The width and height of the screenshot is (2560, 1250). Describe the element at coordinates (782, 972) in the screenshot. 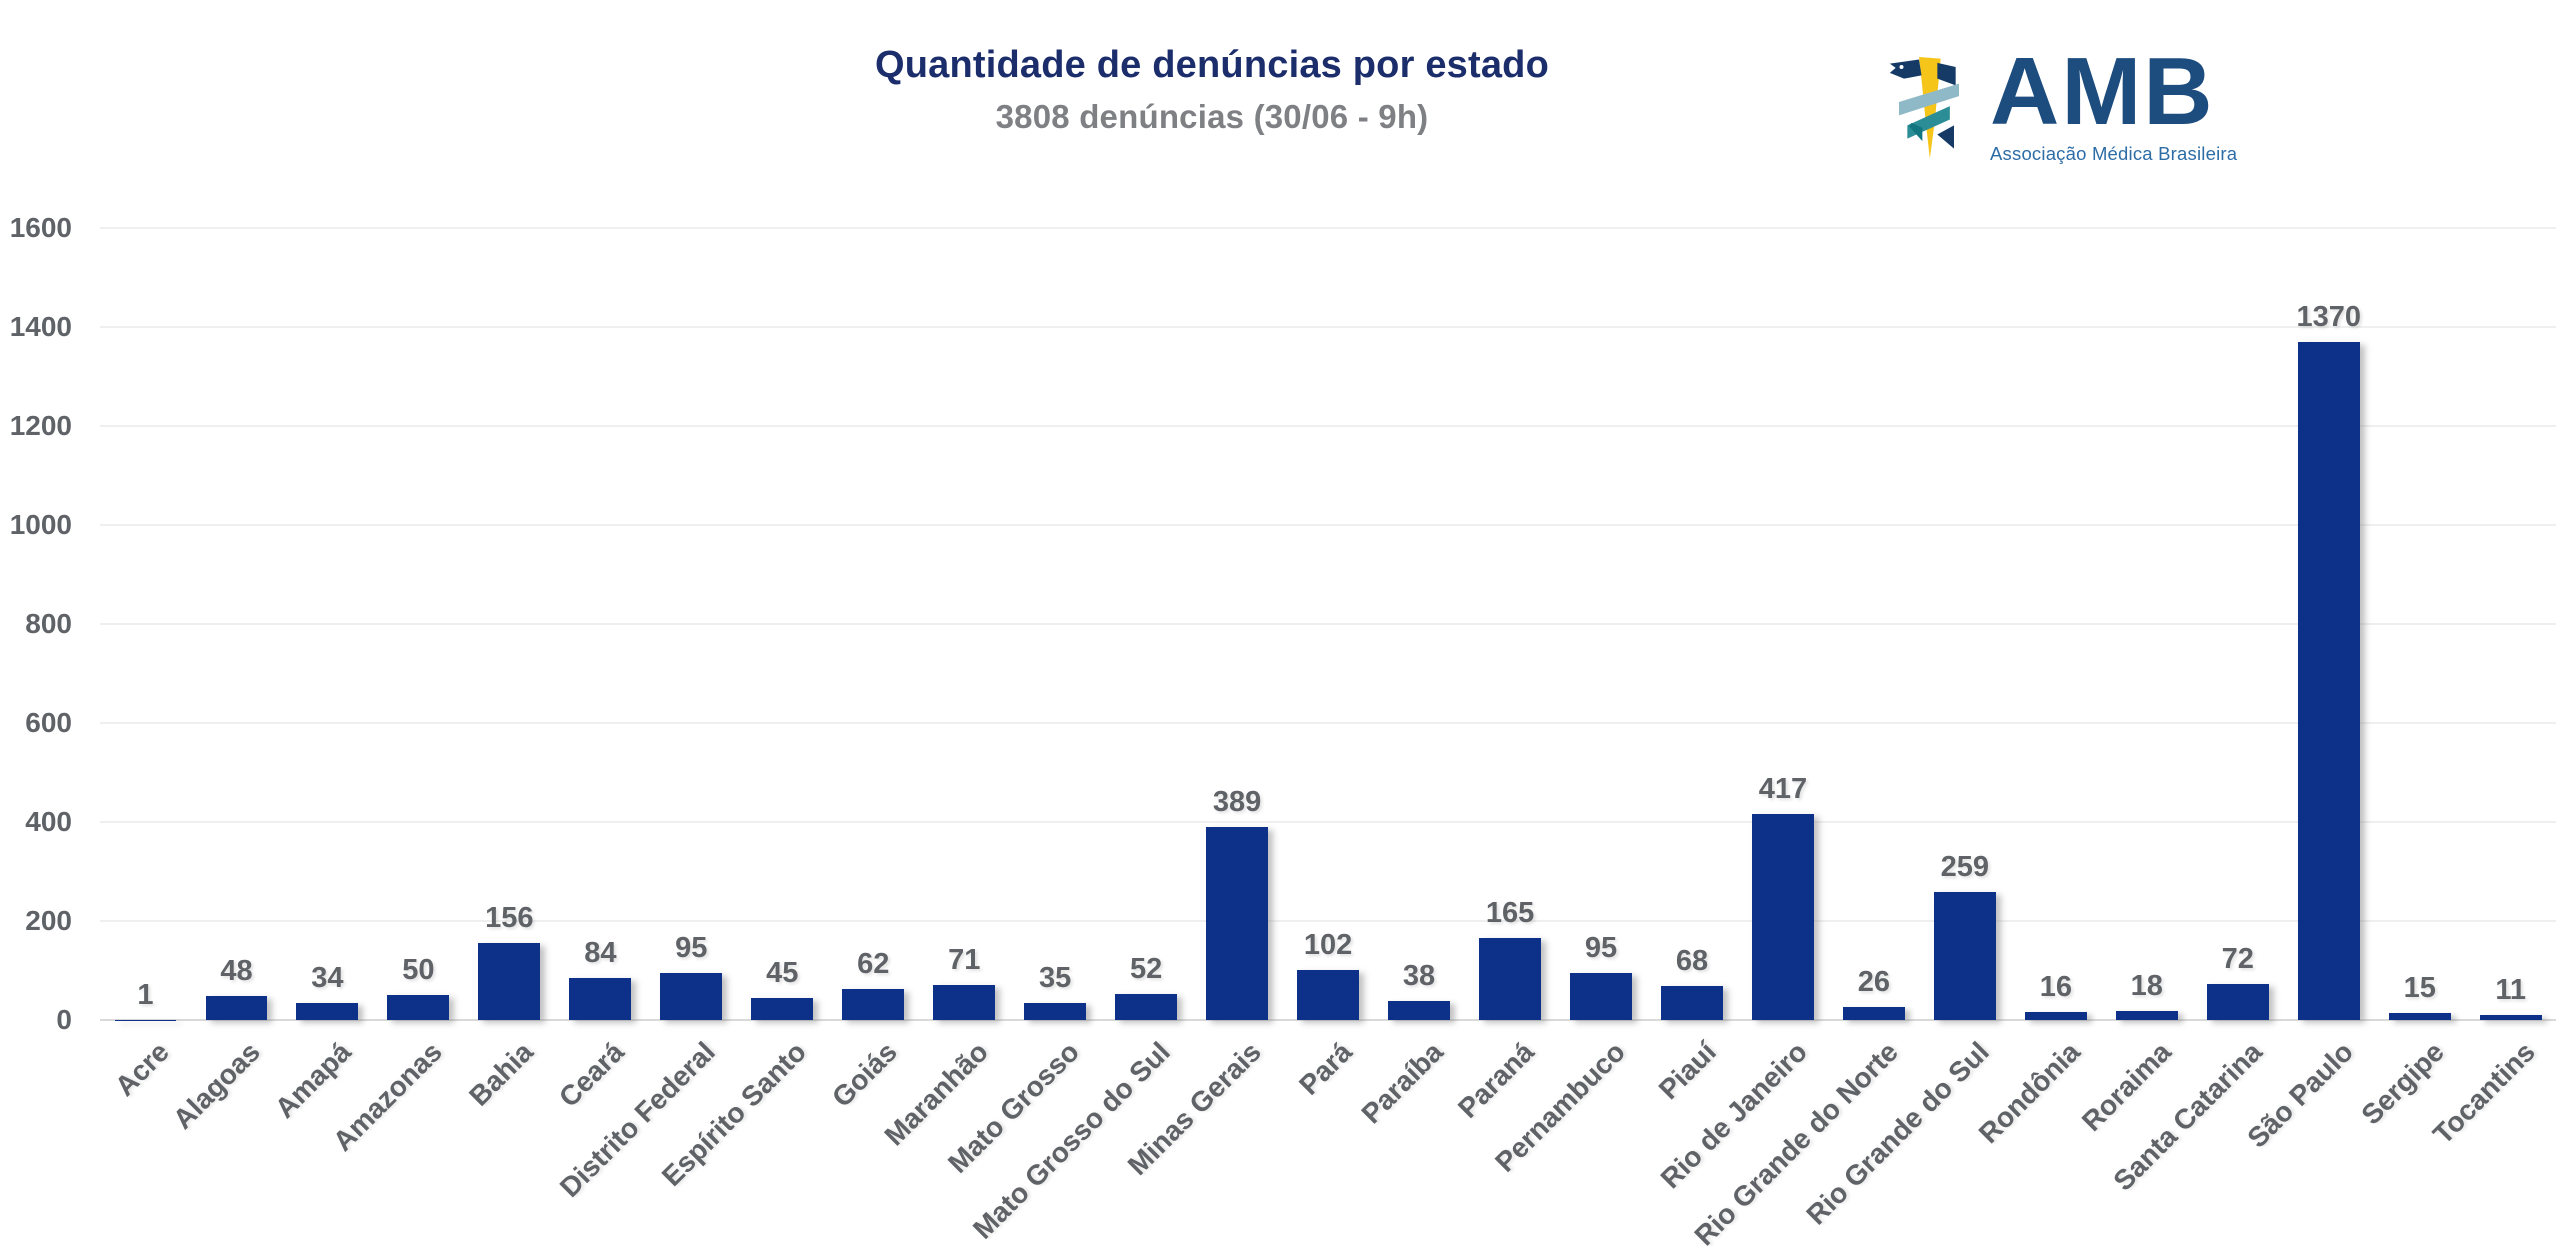

I see `bar-value-label: 45` at that location.